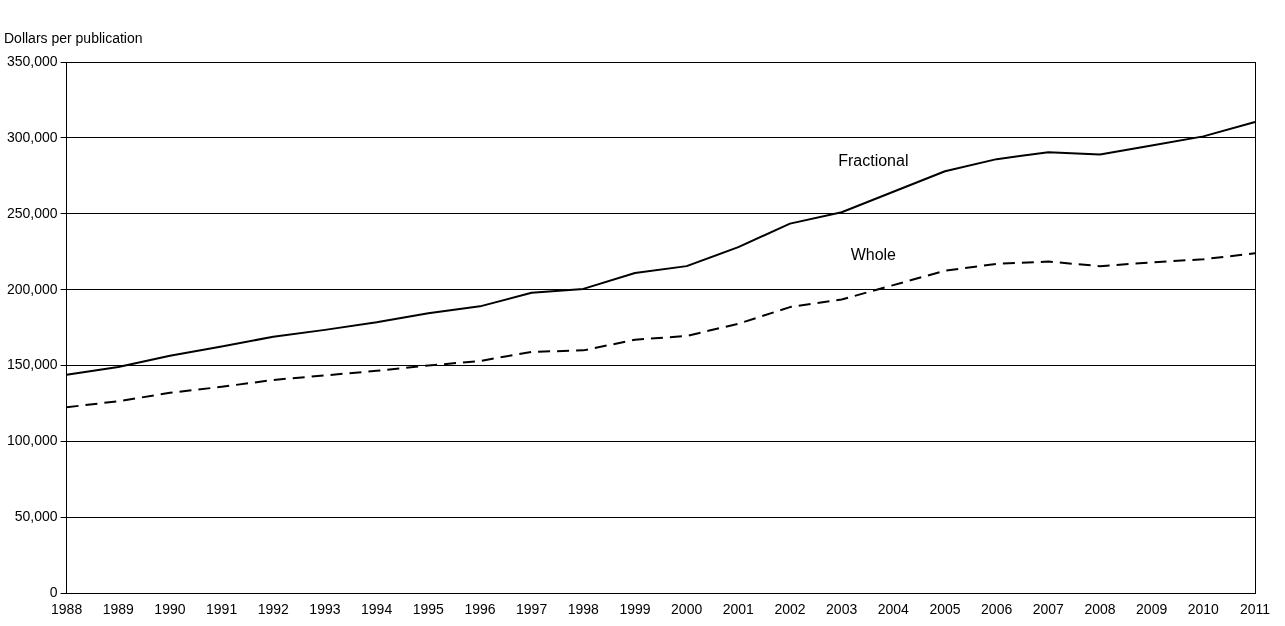  What do you see at coordinates (170, 609) in the screenshot?
I see `x-tick-label: 1990` at bounding box center [170, 609].